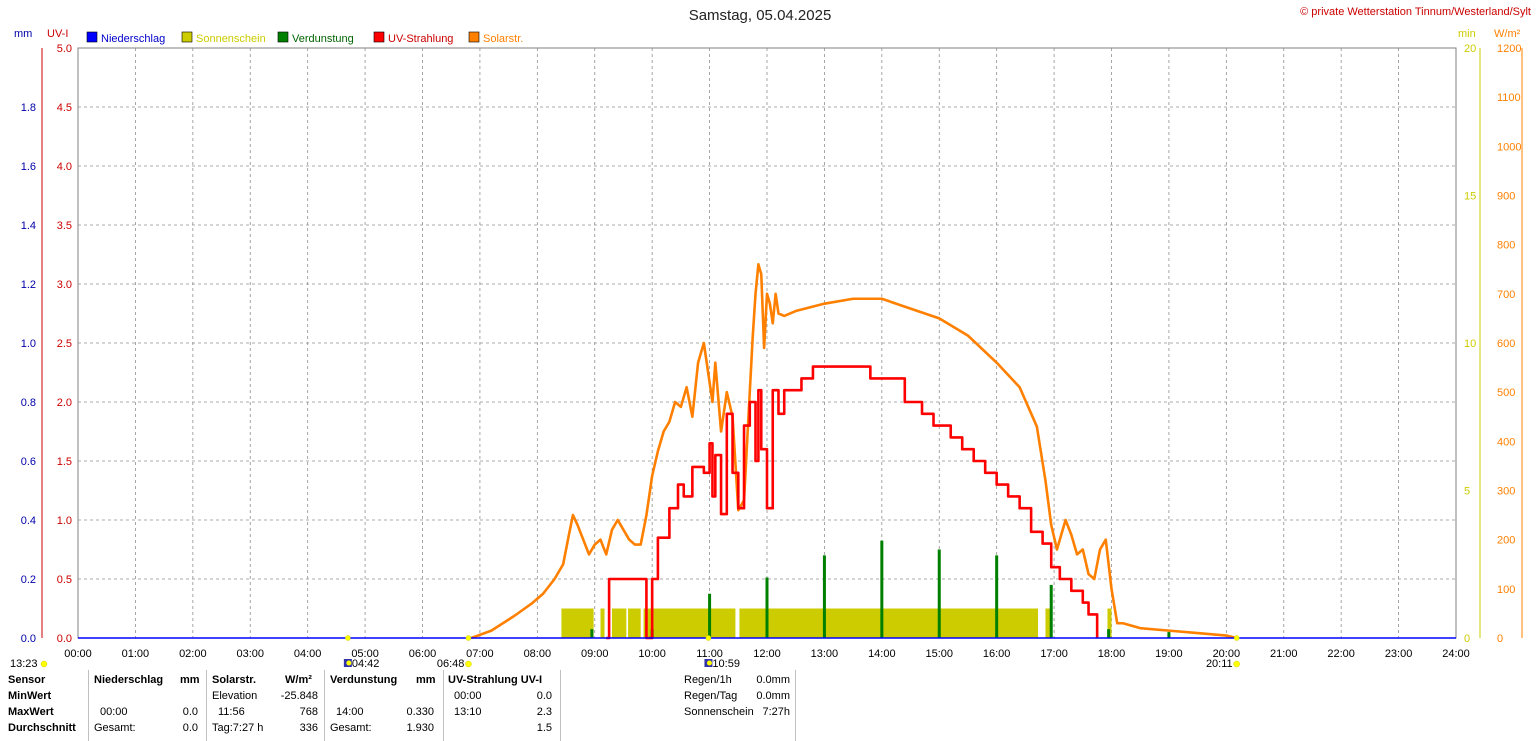 The height and width of the screenshot is (741, 1536). Describe the element at coordinates (1467, 34) in the screenshot. I see `unit-min: min` at that location.